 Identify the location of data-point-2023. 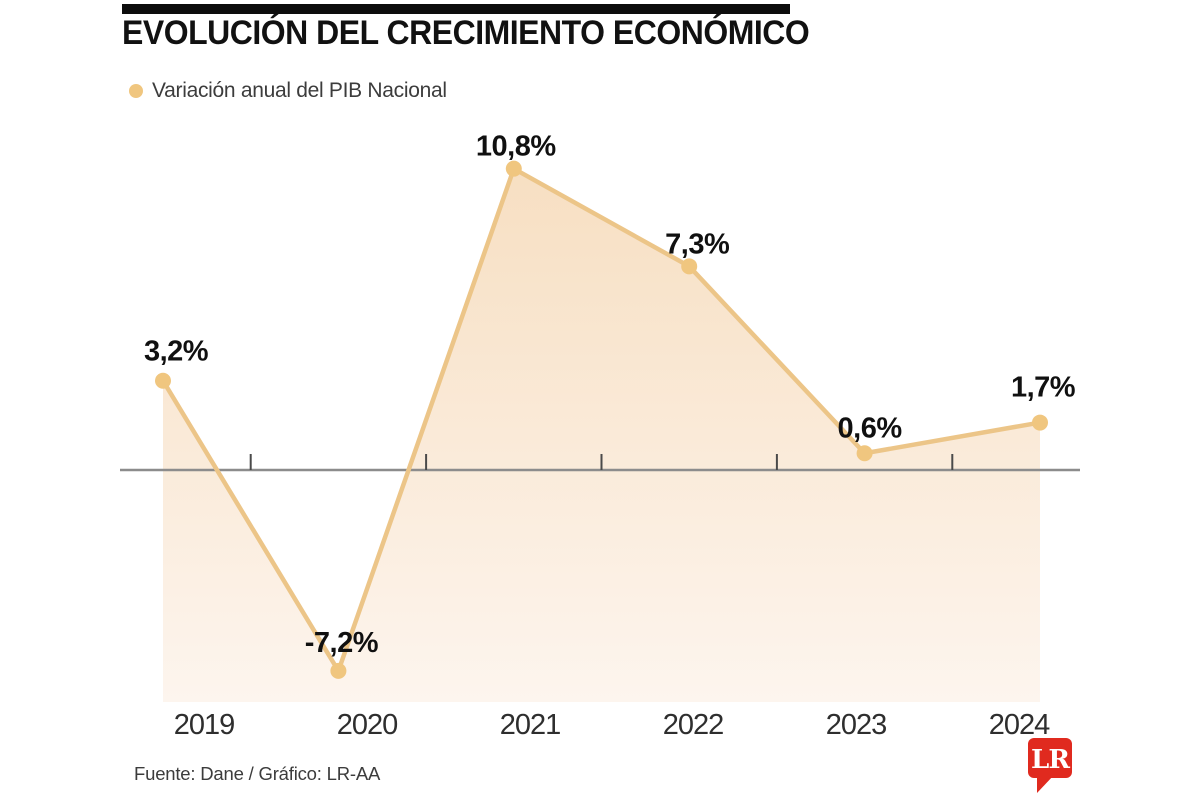
(864, 453).